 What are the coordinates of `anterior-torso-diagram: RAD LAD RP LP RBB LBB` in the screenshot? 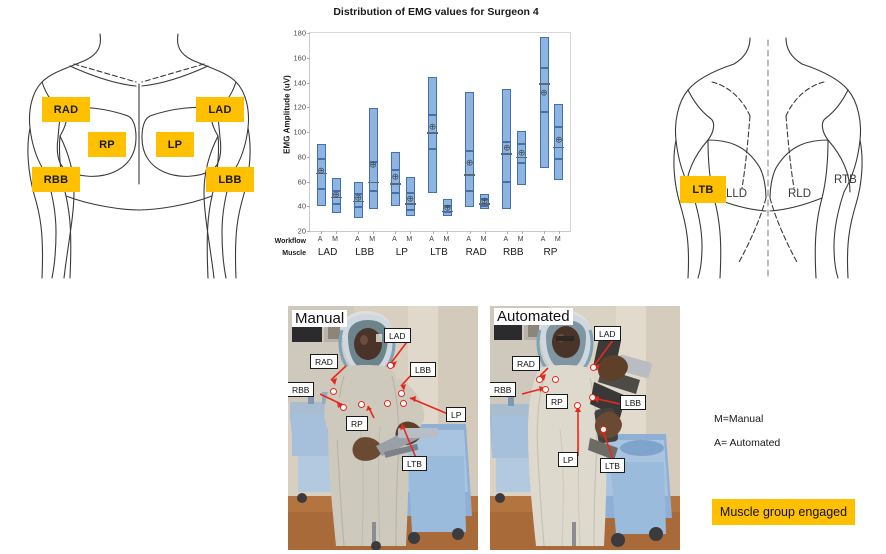 It's located at (139, 156).